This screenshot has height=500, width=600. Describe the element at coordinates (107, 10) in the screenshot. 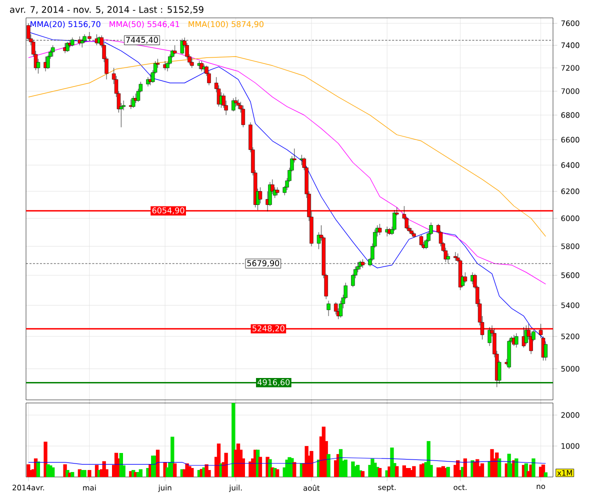

I see `chart-title: avr. 7, 2014 - nov. 5, 2014 - Last : 5152,59` at that location.